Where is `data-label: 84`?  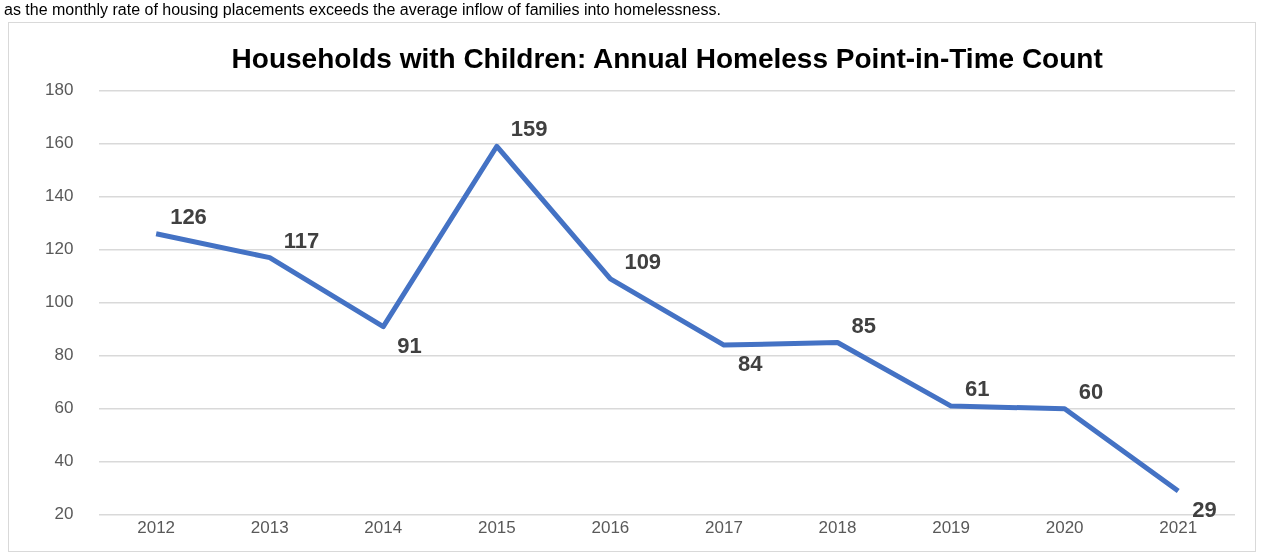 data-label: 84 is located at coordinates (750, 364).